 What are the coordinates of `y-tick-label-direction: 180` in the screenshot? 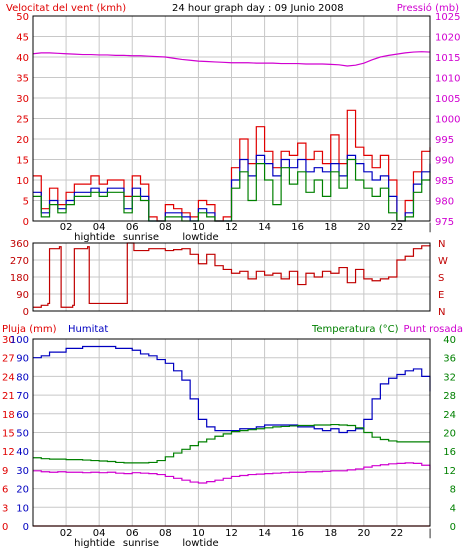 It's located at (19, 278).